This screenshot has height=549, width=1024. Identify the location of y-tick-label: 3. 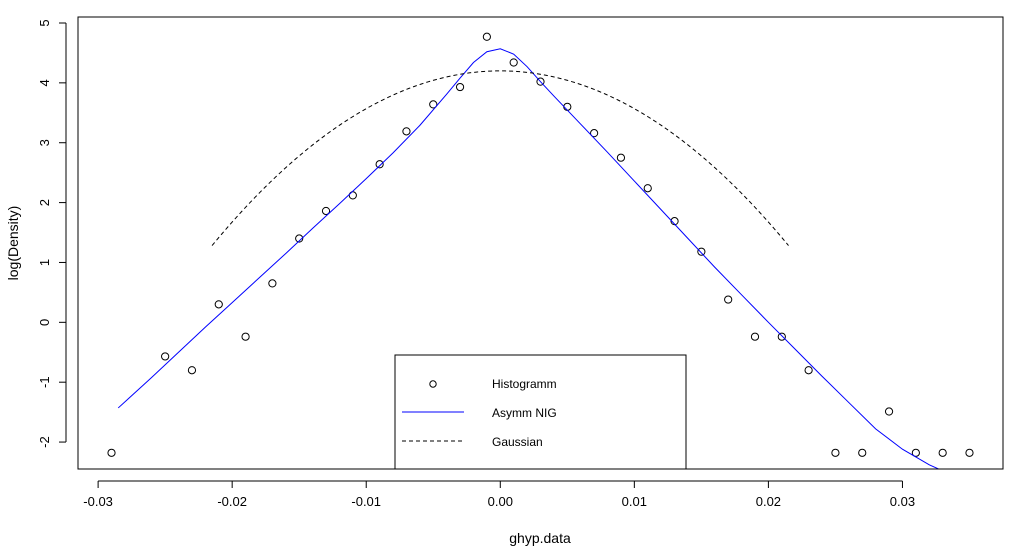
(44, 142).